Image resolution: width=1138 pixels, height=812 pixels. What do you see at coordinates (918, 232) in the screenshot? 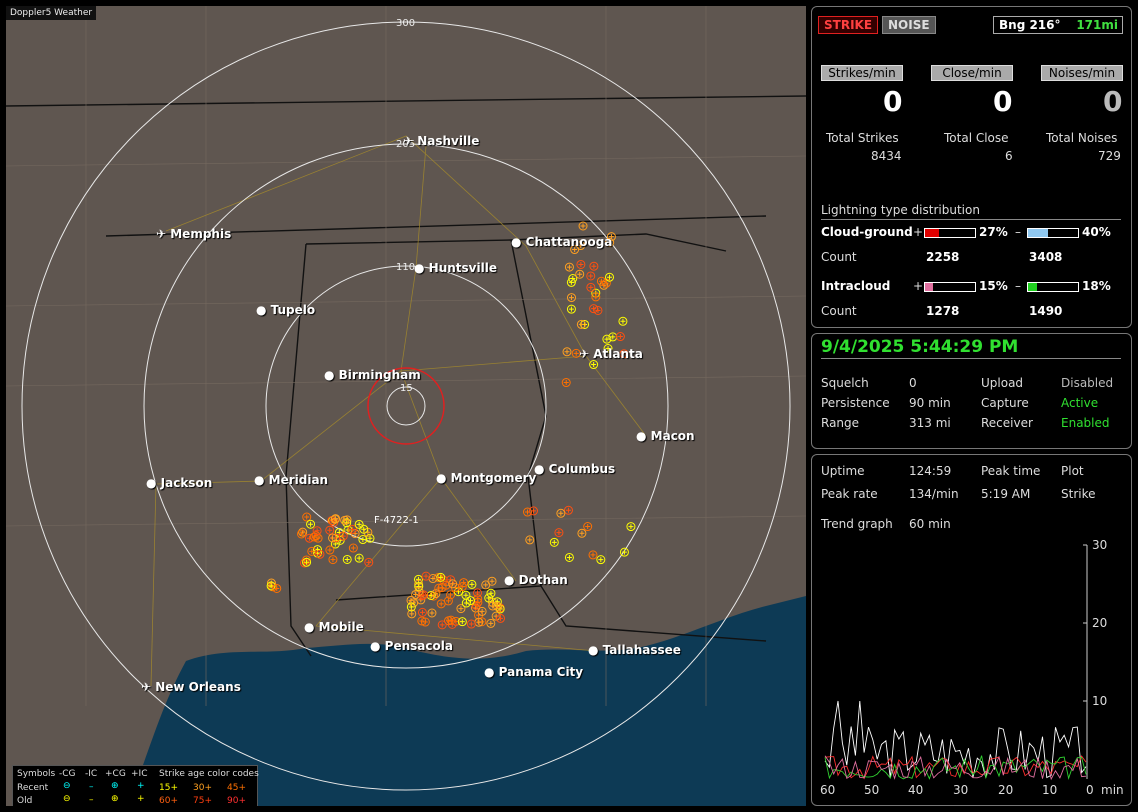
I see `cg-plus-sign: +` at bounding box center [918, 232].